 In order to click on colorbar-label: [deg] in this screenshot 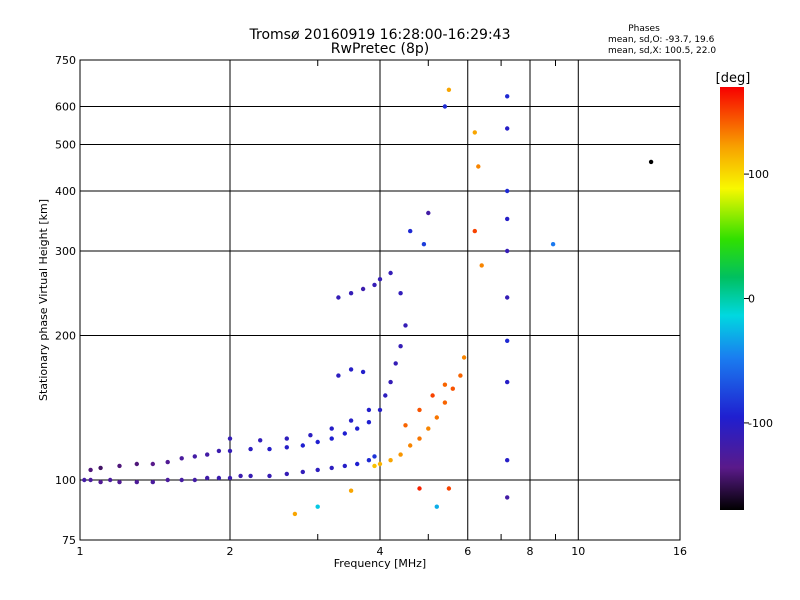, I will do `click(733, 78)`.